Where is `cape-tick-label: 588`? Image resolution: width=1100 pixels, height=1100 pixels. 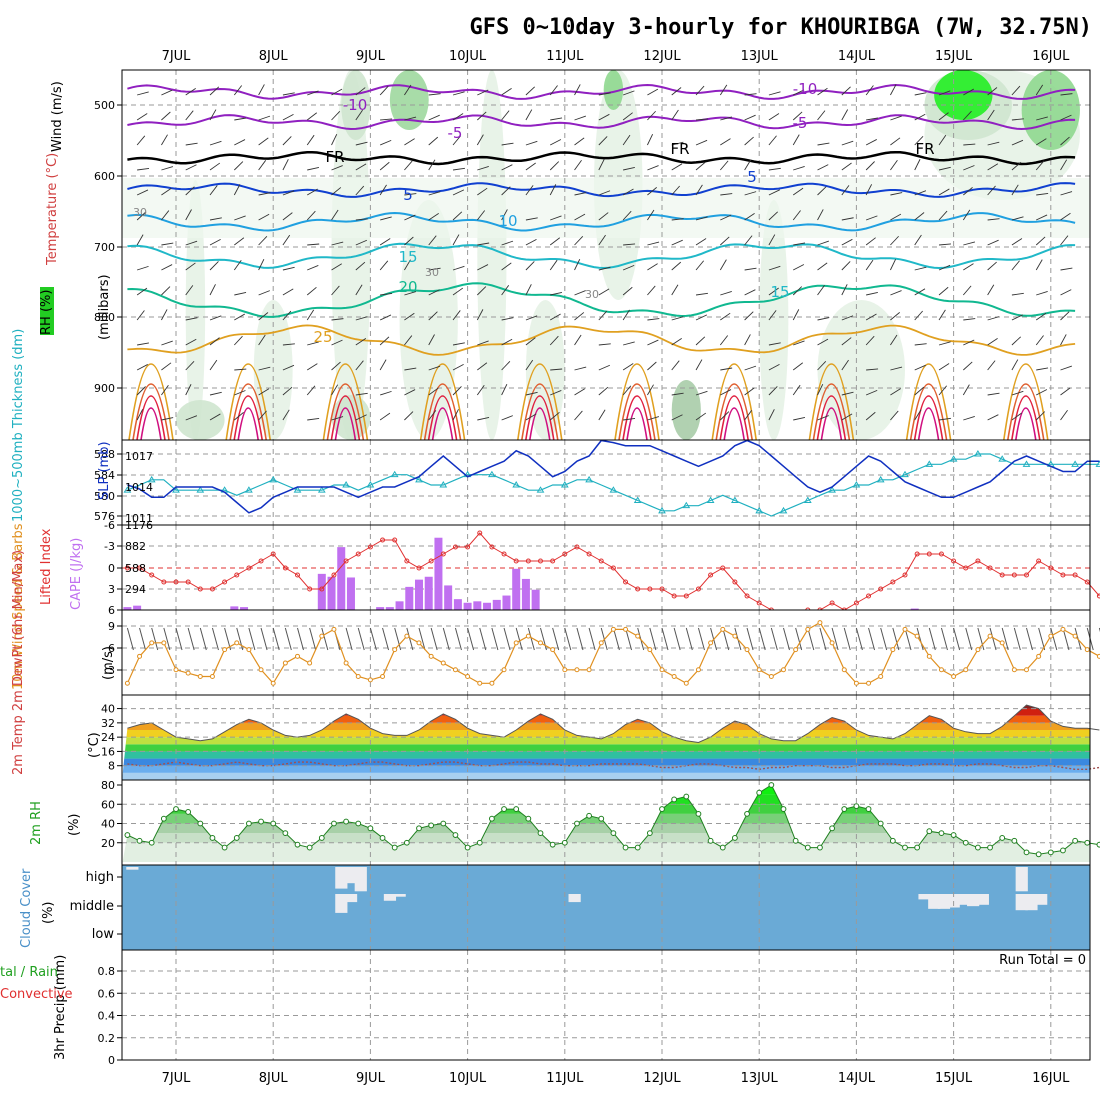
cape-tick-label: 588 is located at coordinates (135, 568).